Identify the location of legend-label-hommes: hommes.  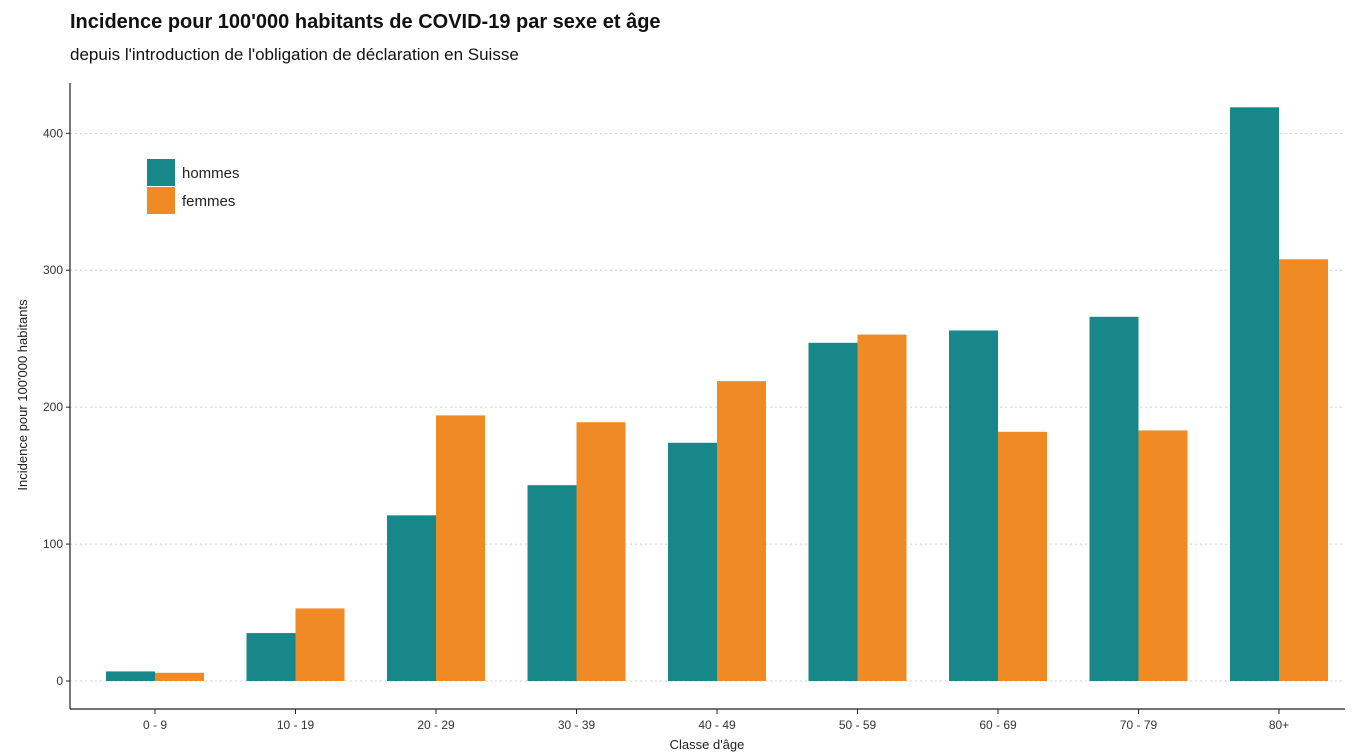
(211, 173).